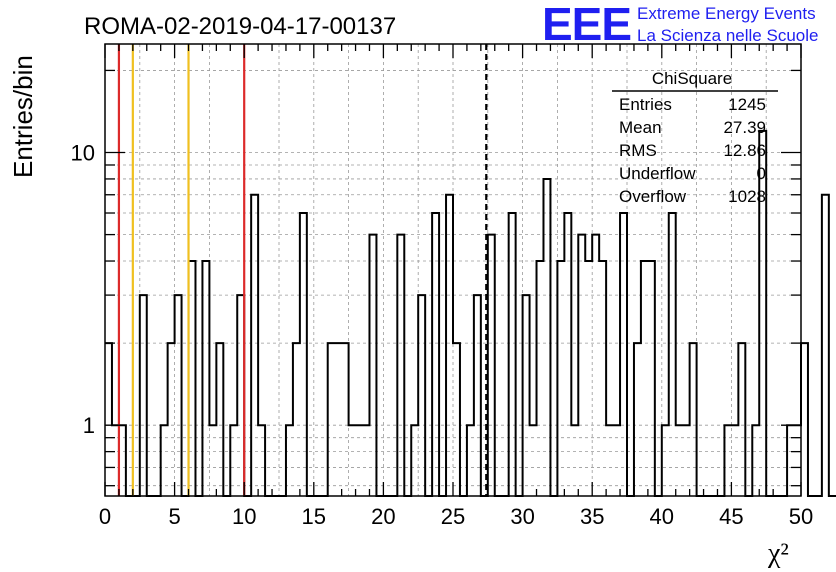 This screenshot has height=572, width=836. I want to click on logo-tagline-1: Extreme Energy Events, so click(726, 13).